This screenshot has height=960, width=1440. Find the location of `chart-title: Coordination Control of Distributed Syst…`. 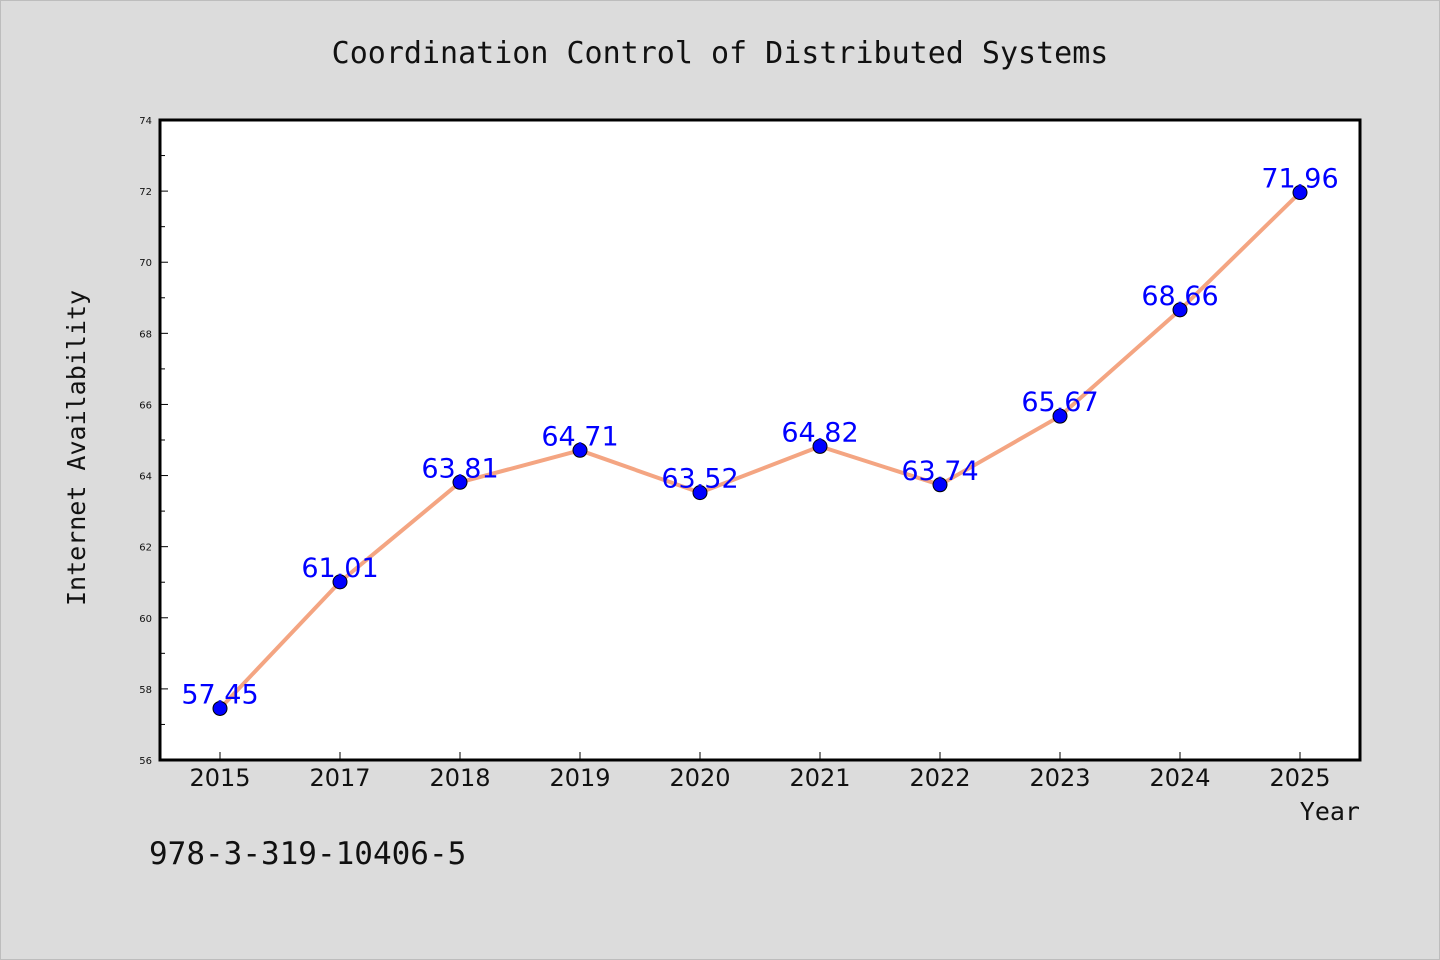

chart-title: Coordination Control of Distributed Syst… is located at coordinates (720, 53).